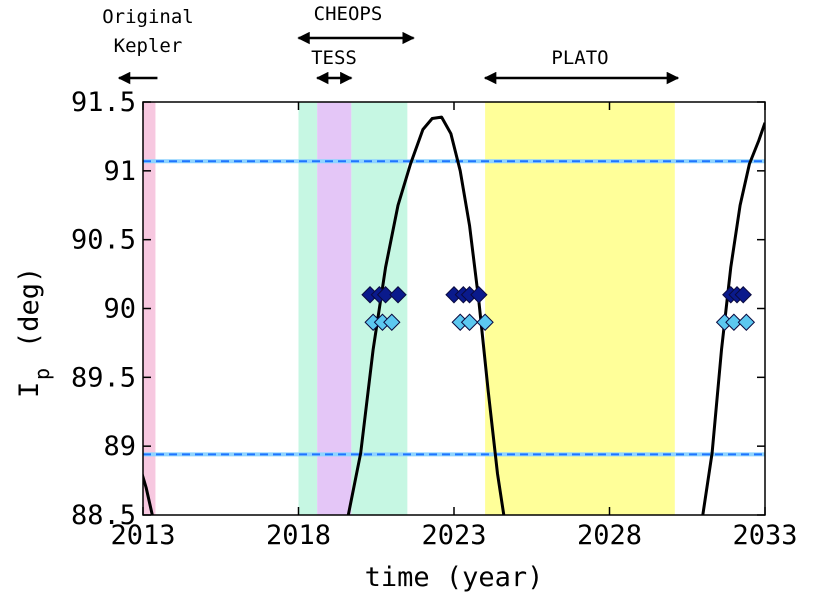 This screenshot has width=830, height=609. What do you see at coordinates (334, 58) in the screenshot?
I see `mission-label-tess-0: TESS` at bounding box center [334, 58].